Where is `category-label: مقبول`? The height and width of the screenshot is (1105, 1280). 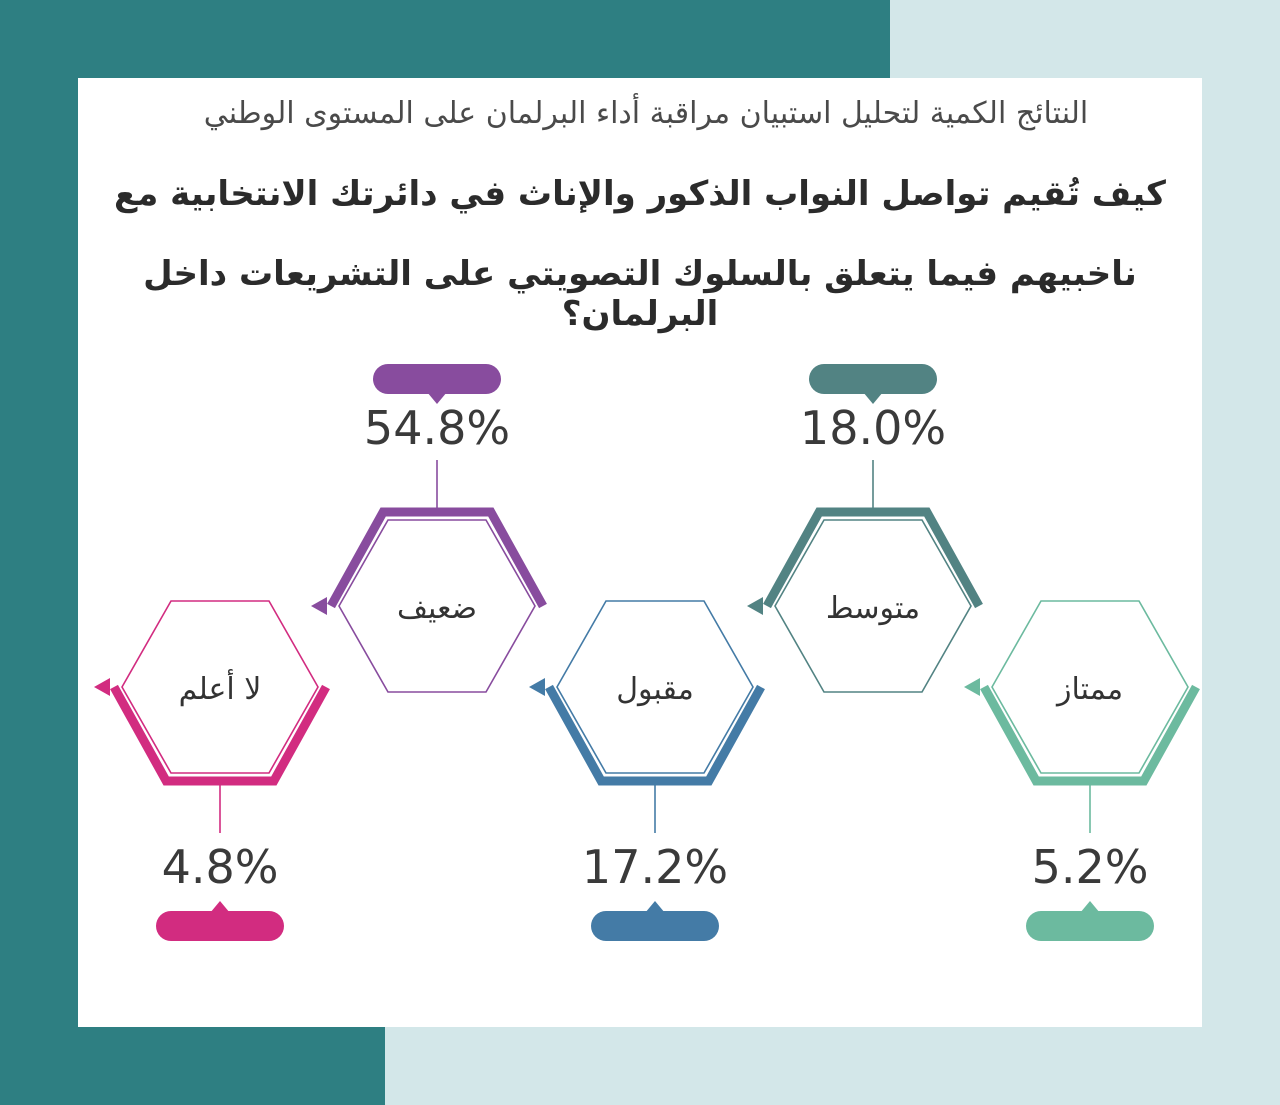
category-label: مقبول is located at coordinates (655, 689).